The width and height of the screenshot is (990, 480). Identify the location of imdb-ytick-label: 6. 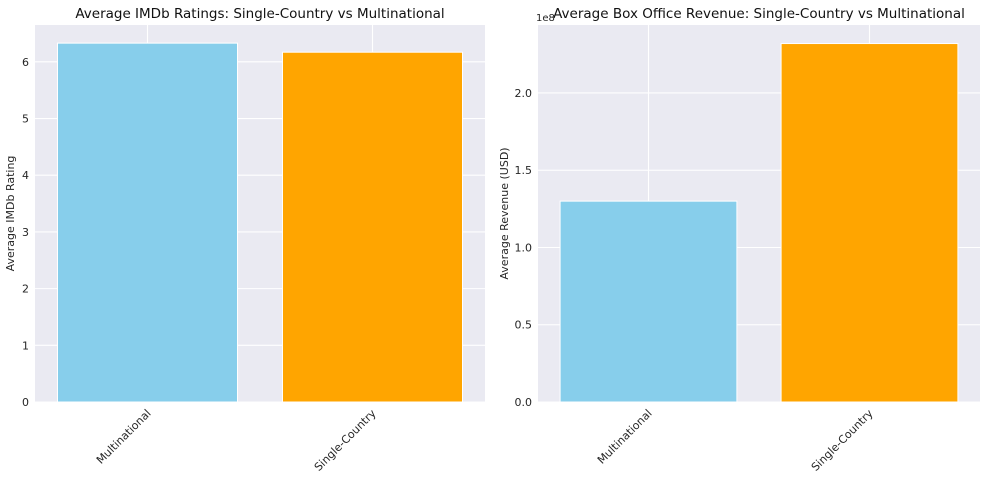
(25, 62).